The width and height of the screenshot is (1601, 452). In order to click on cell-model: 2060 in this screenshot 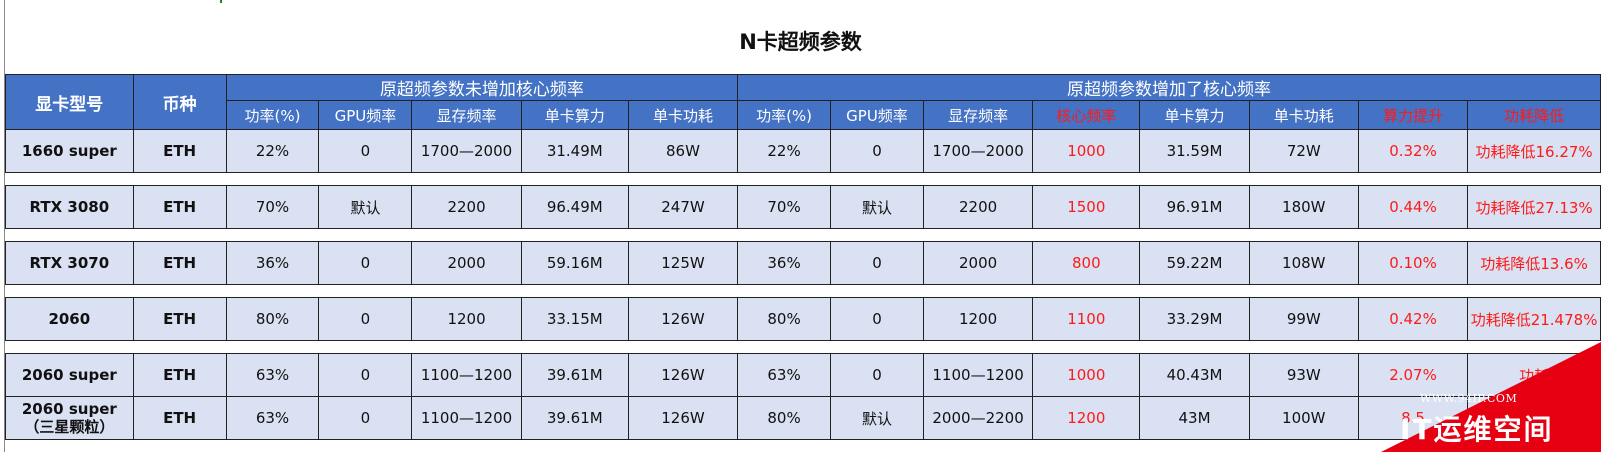, I will do `click(69, 319)`.